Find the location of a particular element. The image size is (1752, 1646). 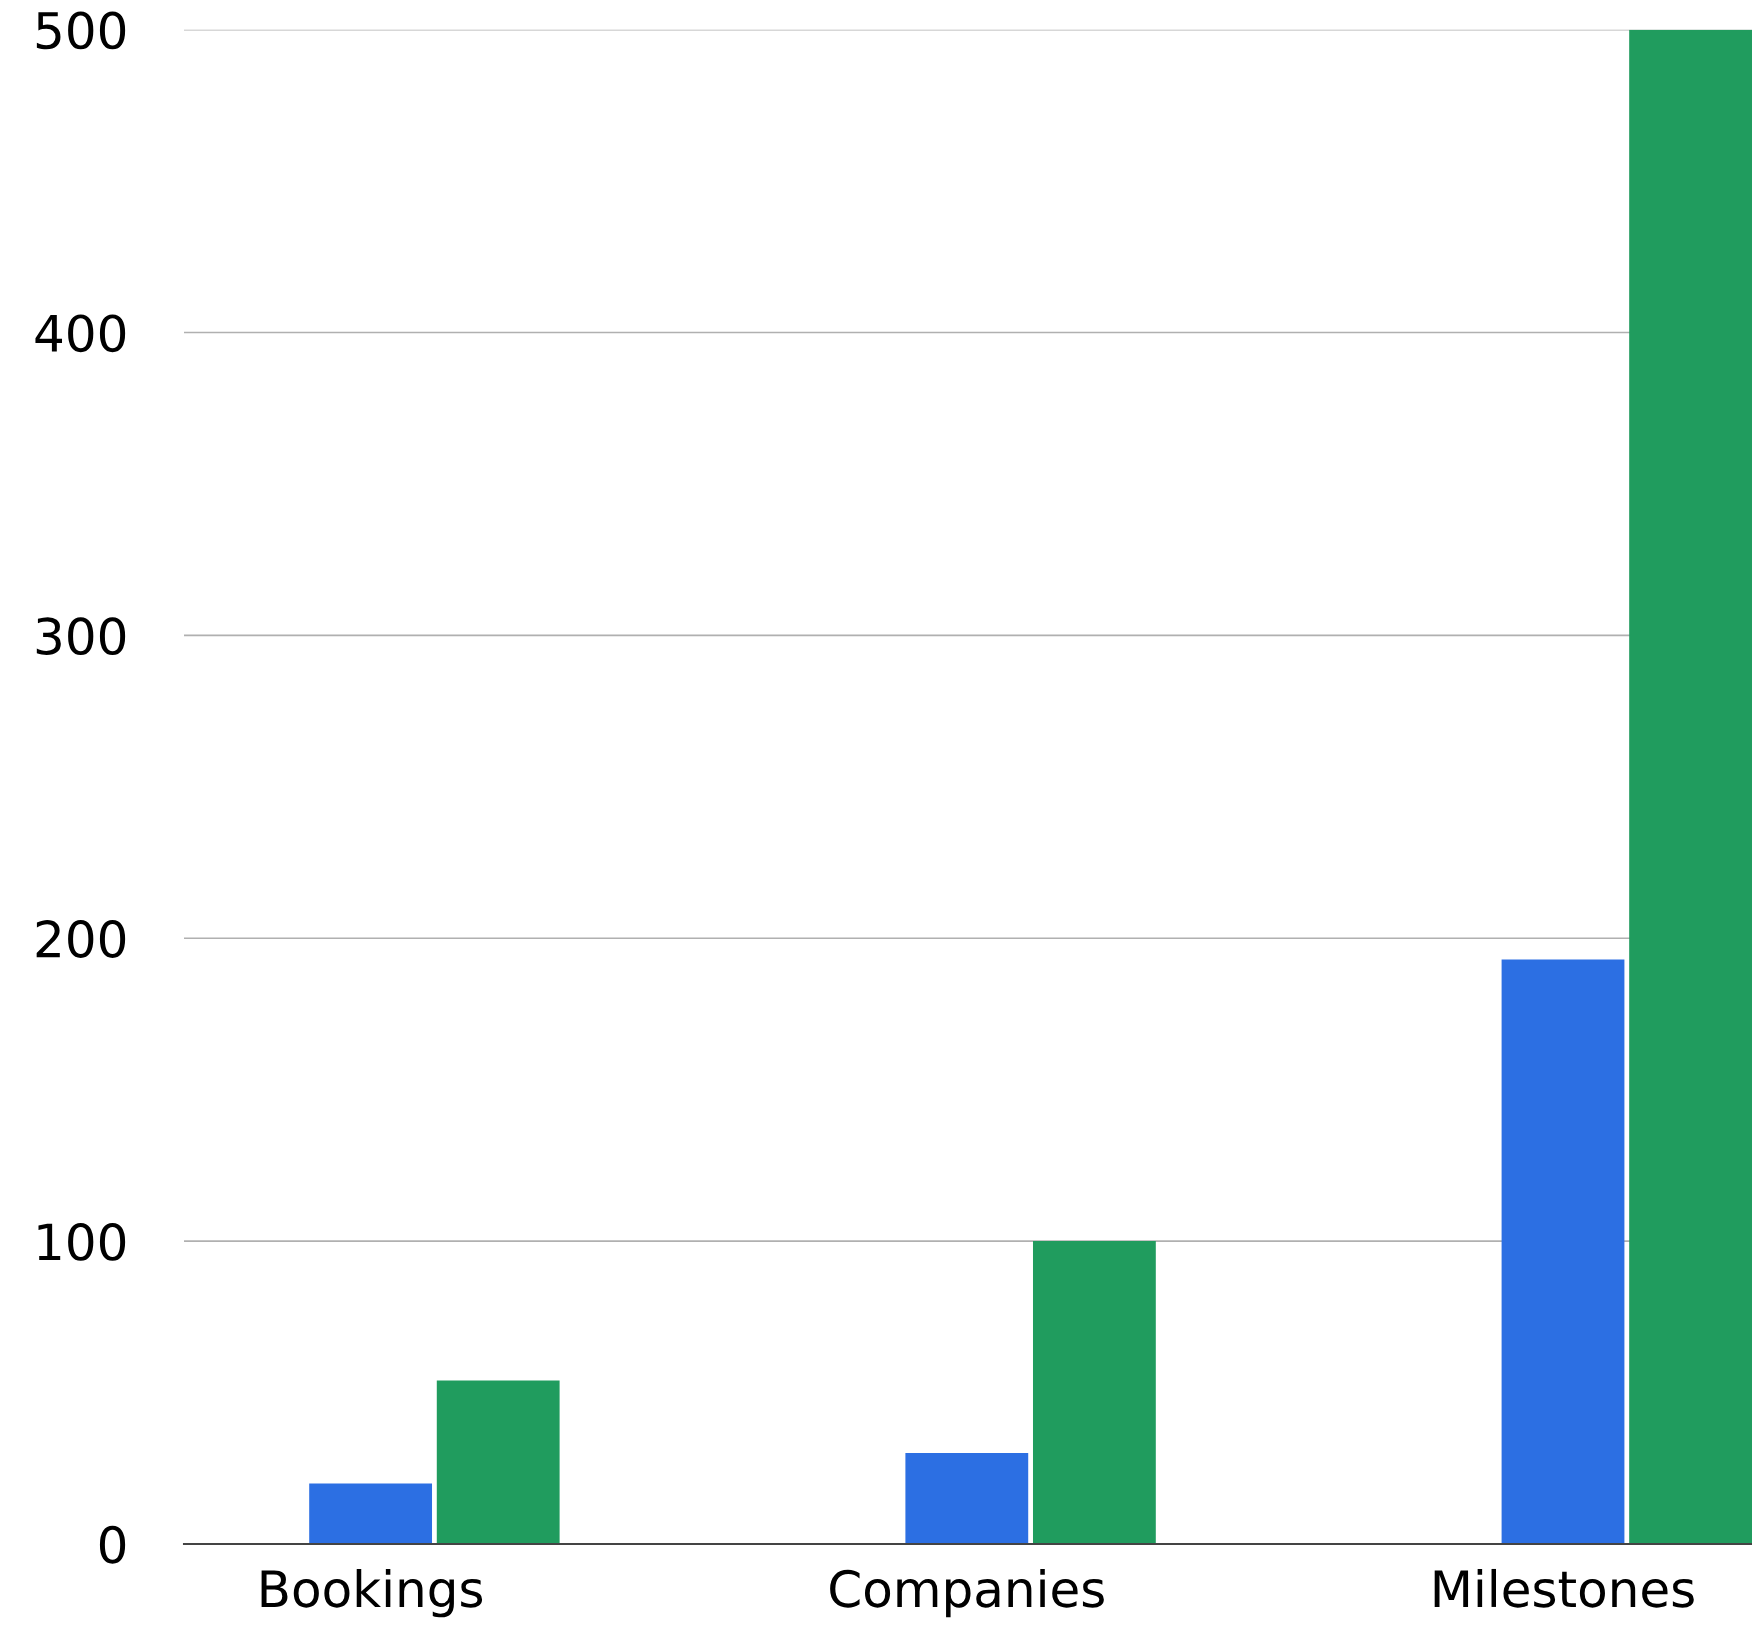

y-tick-label: 300 is located at coordinates (81, 636).